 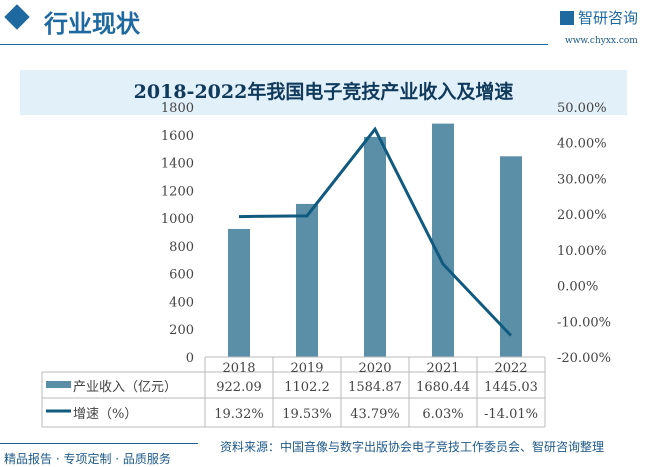 I want to click on right-axis-tick: 30.00%, so click(x=582, y=179).